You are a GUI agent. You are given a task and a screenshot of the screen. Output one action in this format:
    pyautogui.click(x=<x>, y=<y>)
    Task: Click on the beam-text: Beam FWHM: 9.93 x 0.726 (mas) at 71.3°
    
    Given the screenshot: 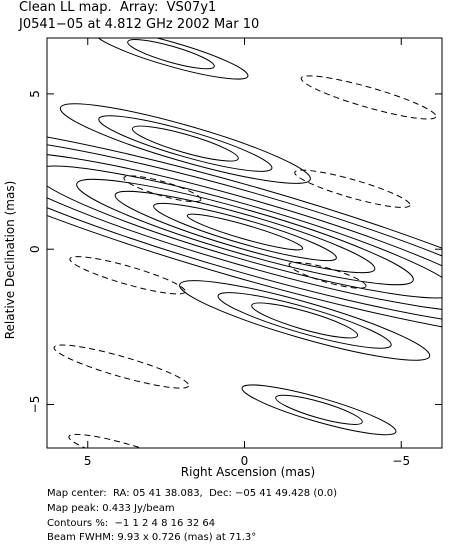 What is the action you would take?
    pyautogui.click(x=152, y=537)
    